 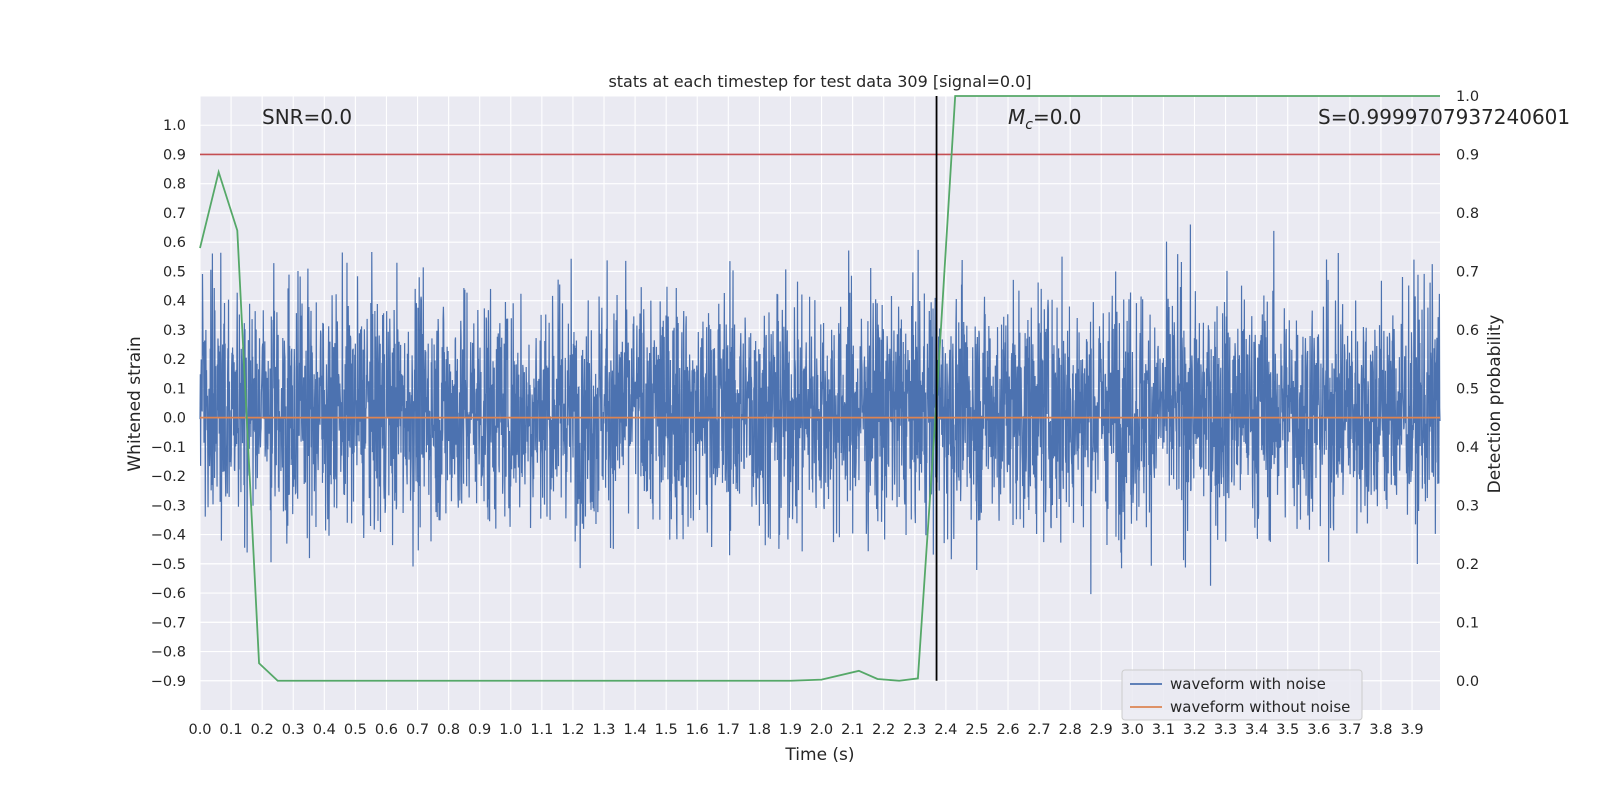 I want to click on x-tick-label: 0.0, so click(x=199, y=730).